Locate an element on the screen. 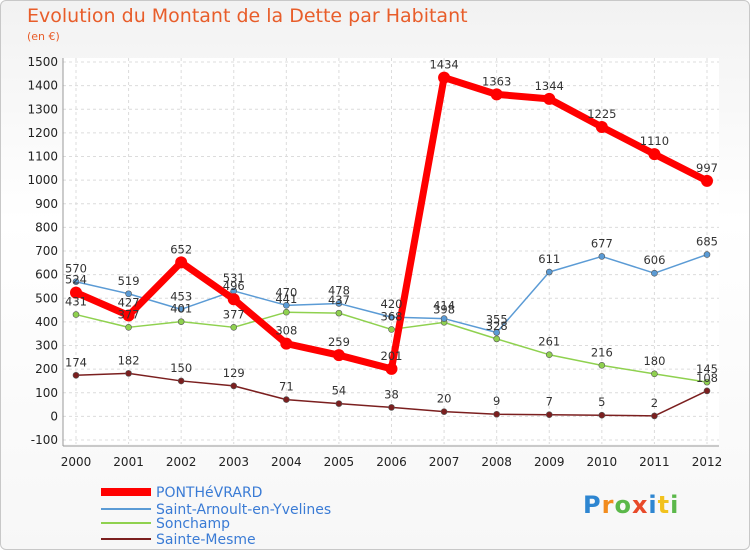  data-label: 7 is located at coordinates (549, 402).